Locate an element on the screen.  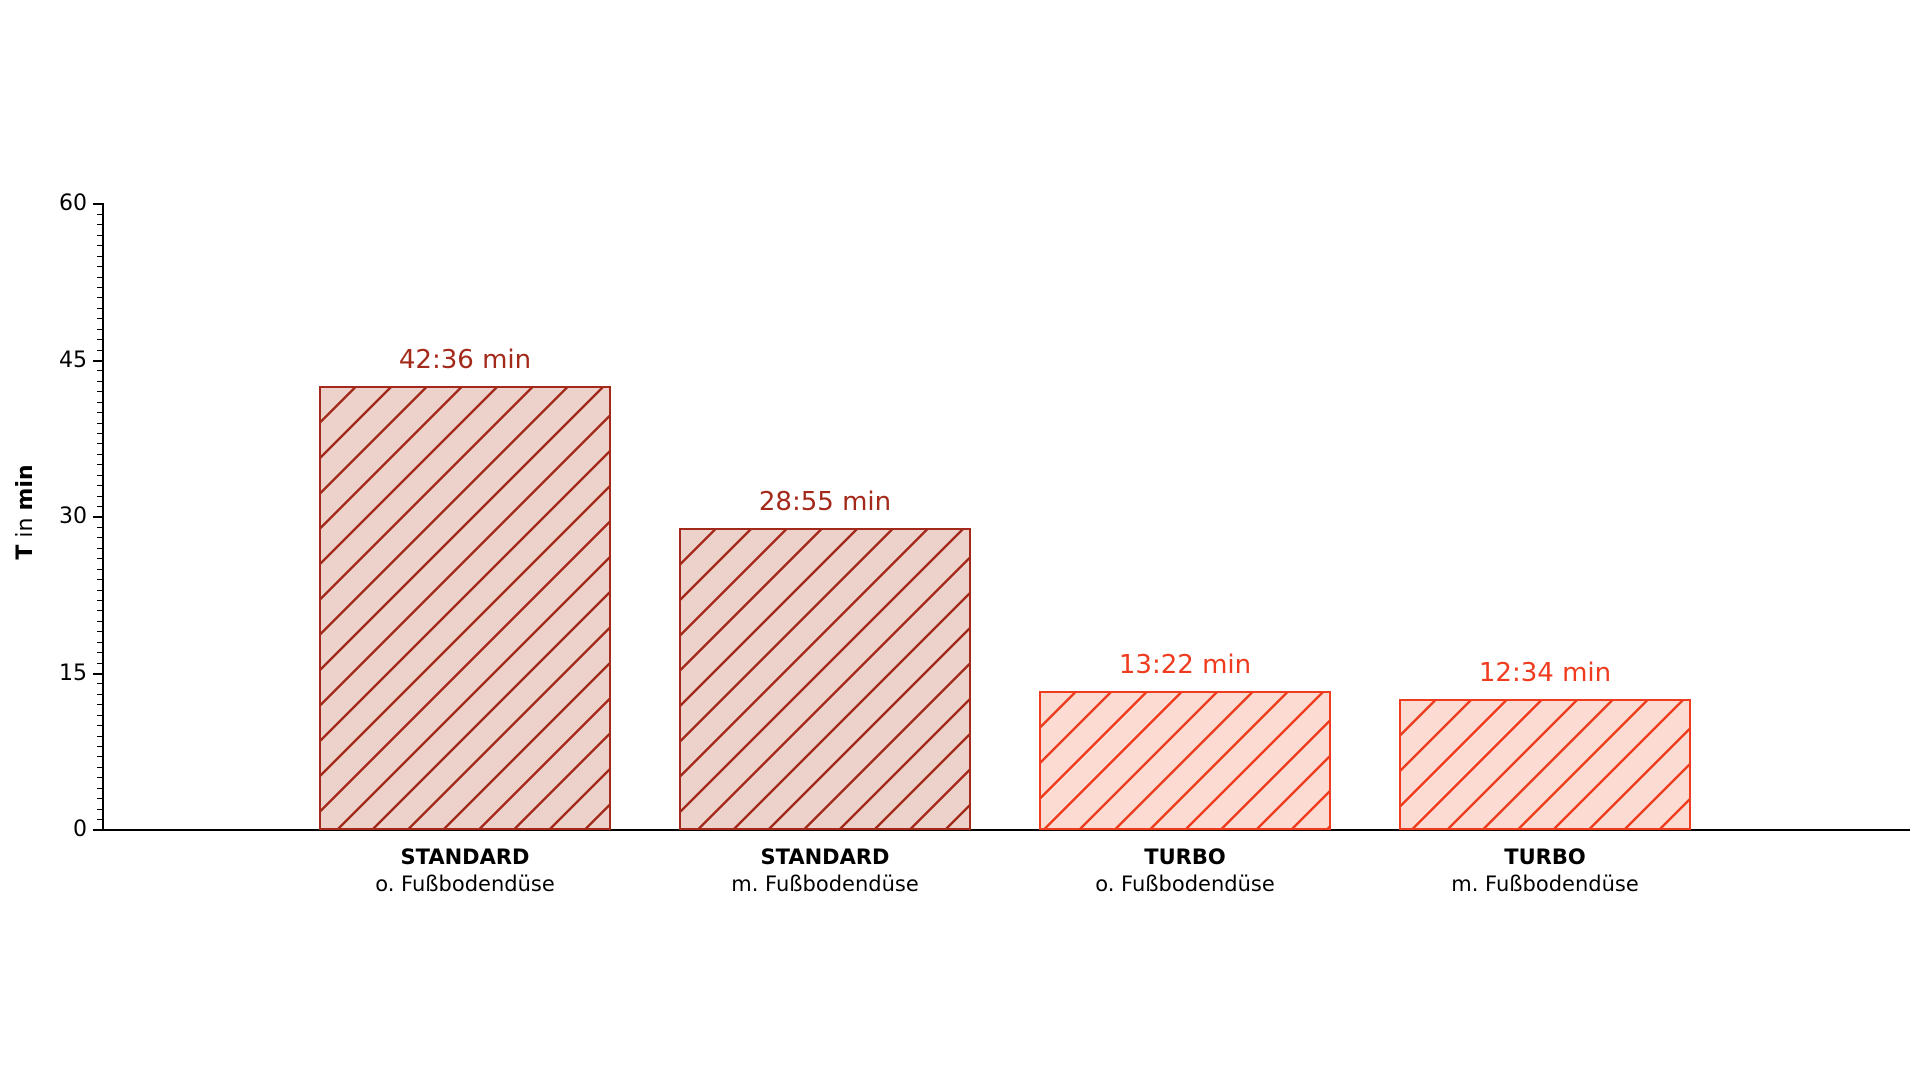
x-tick-label: TURBO o. Fußbodendüse is located at coordinates (1185, 871).